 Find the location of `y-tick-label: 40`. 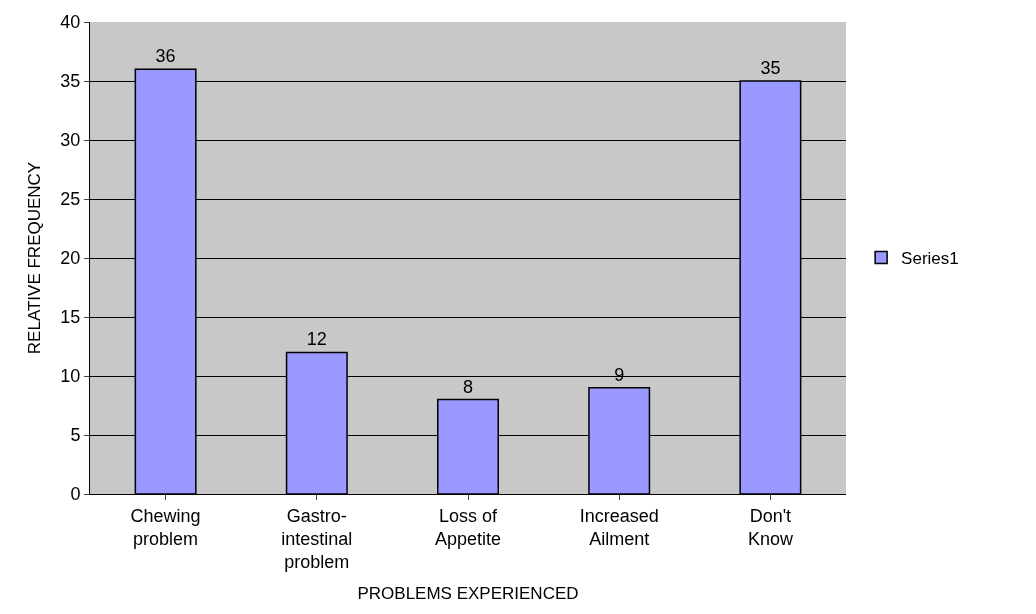

y-tick-label: 40 is located at coordinates (70, 22).